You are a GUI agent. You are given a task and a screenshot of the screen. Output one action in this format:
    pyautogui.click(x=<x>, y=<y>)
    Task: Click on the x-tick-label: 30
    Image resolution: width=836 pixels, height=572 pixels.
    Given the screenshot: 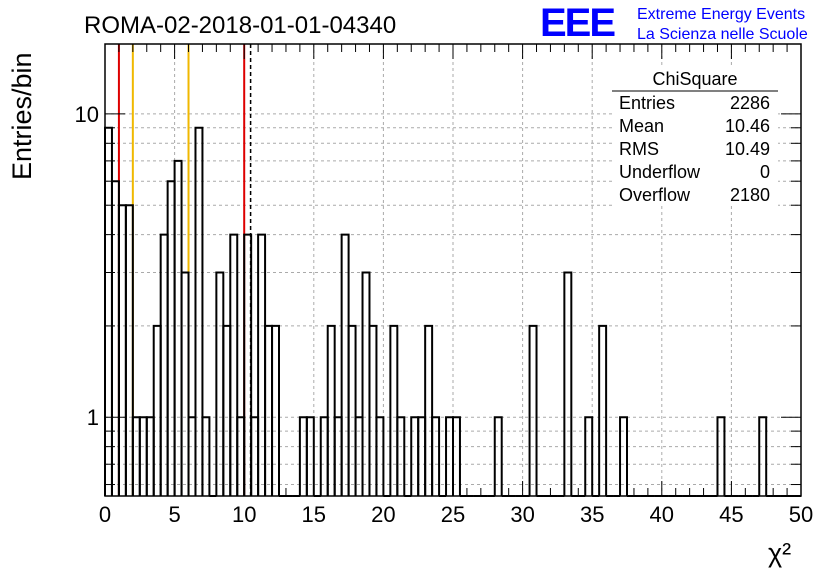 What is the action you would take?
    pyautogui.click(x=522, y=514)
    